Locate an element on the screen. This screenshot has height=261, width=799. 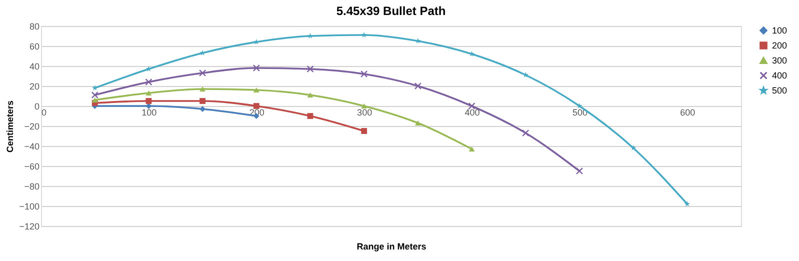
y-tick-label: 40 is located at coordinates (34, 67).